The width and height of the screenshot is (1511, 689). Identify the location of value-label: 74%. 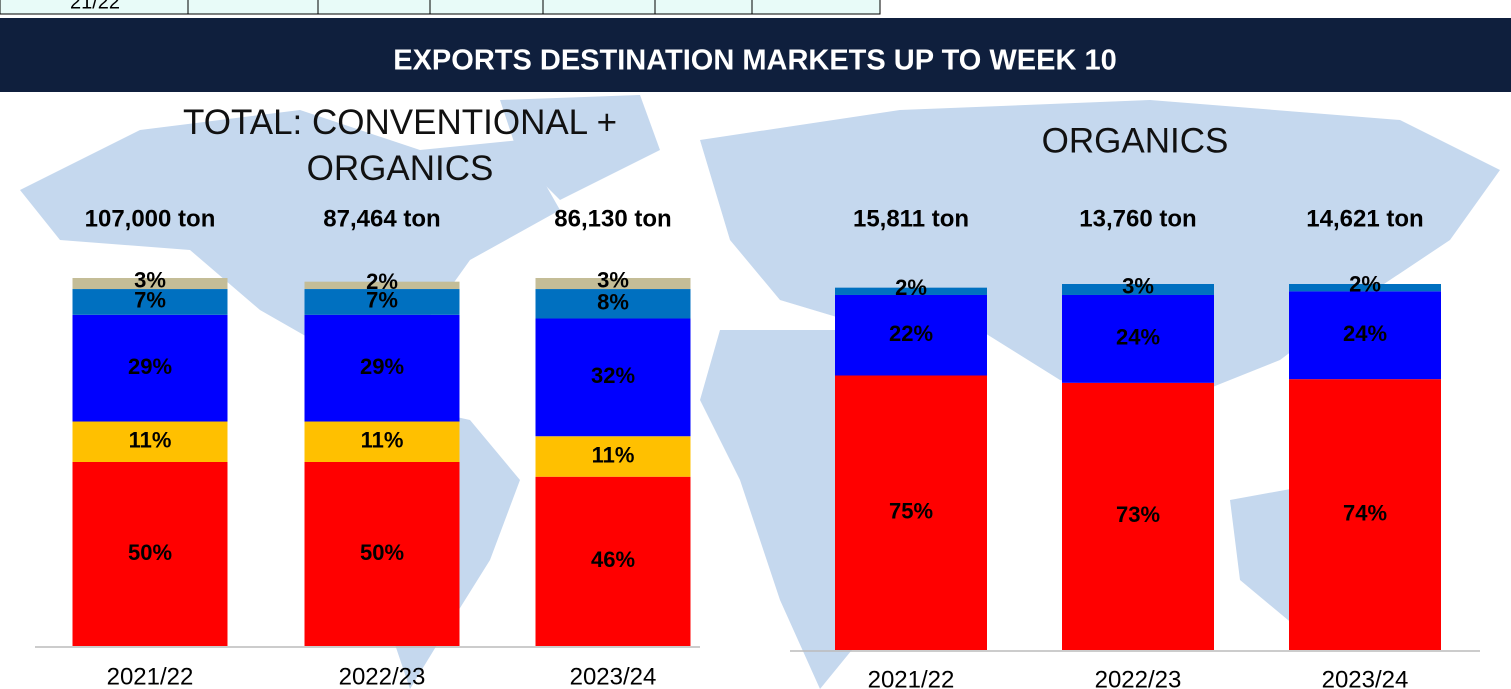
(1365, 512).